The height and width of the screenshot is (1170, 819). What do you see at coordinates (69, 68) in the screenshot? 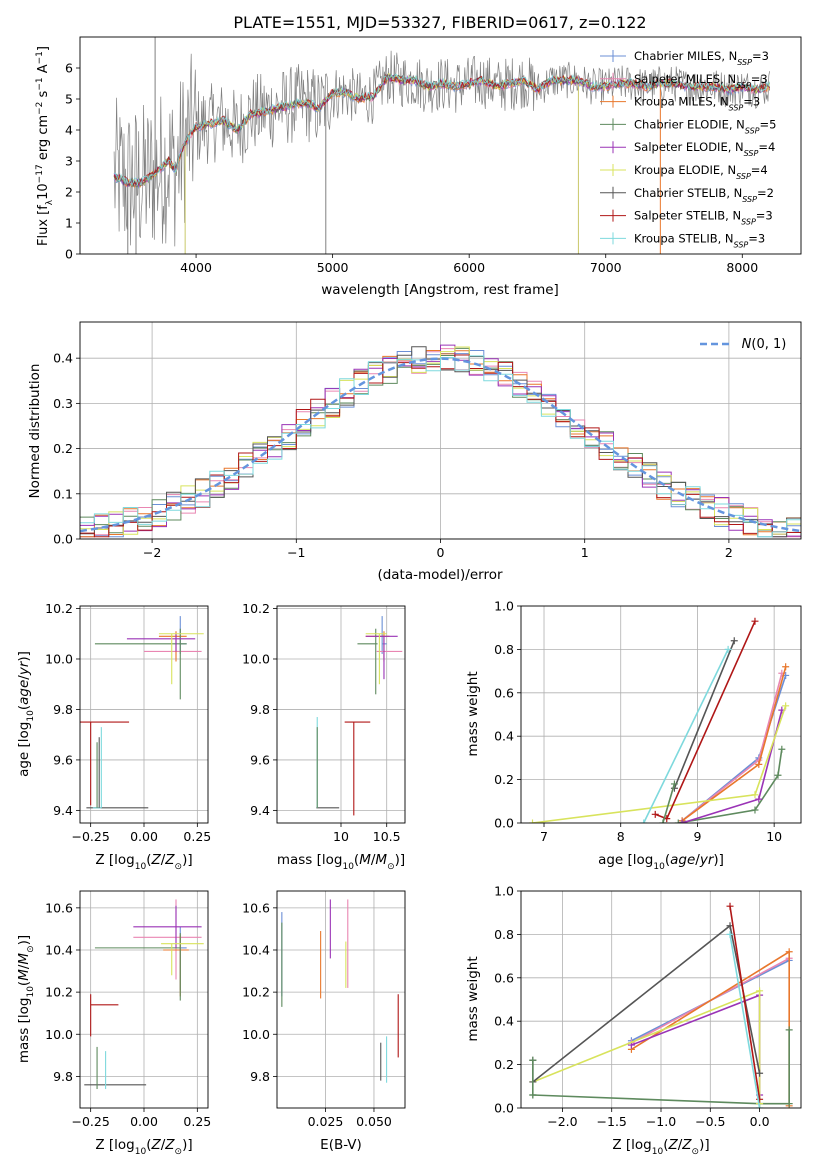
I see `y-tick-label: 6` at bounding box center [69, 68].